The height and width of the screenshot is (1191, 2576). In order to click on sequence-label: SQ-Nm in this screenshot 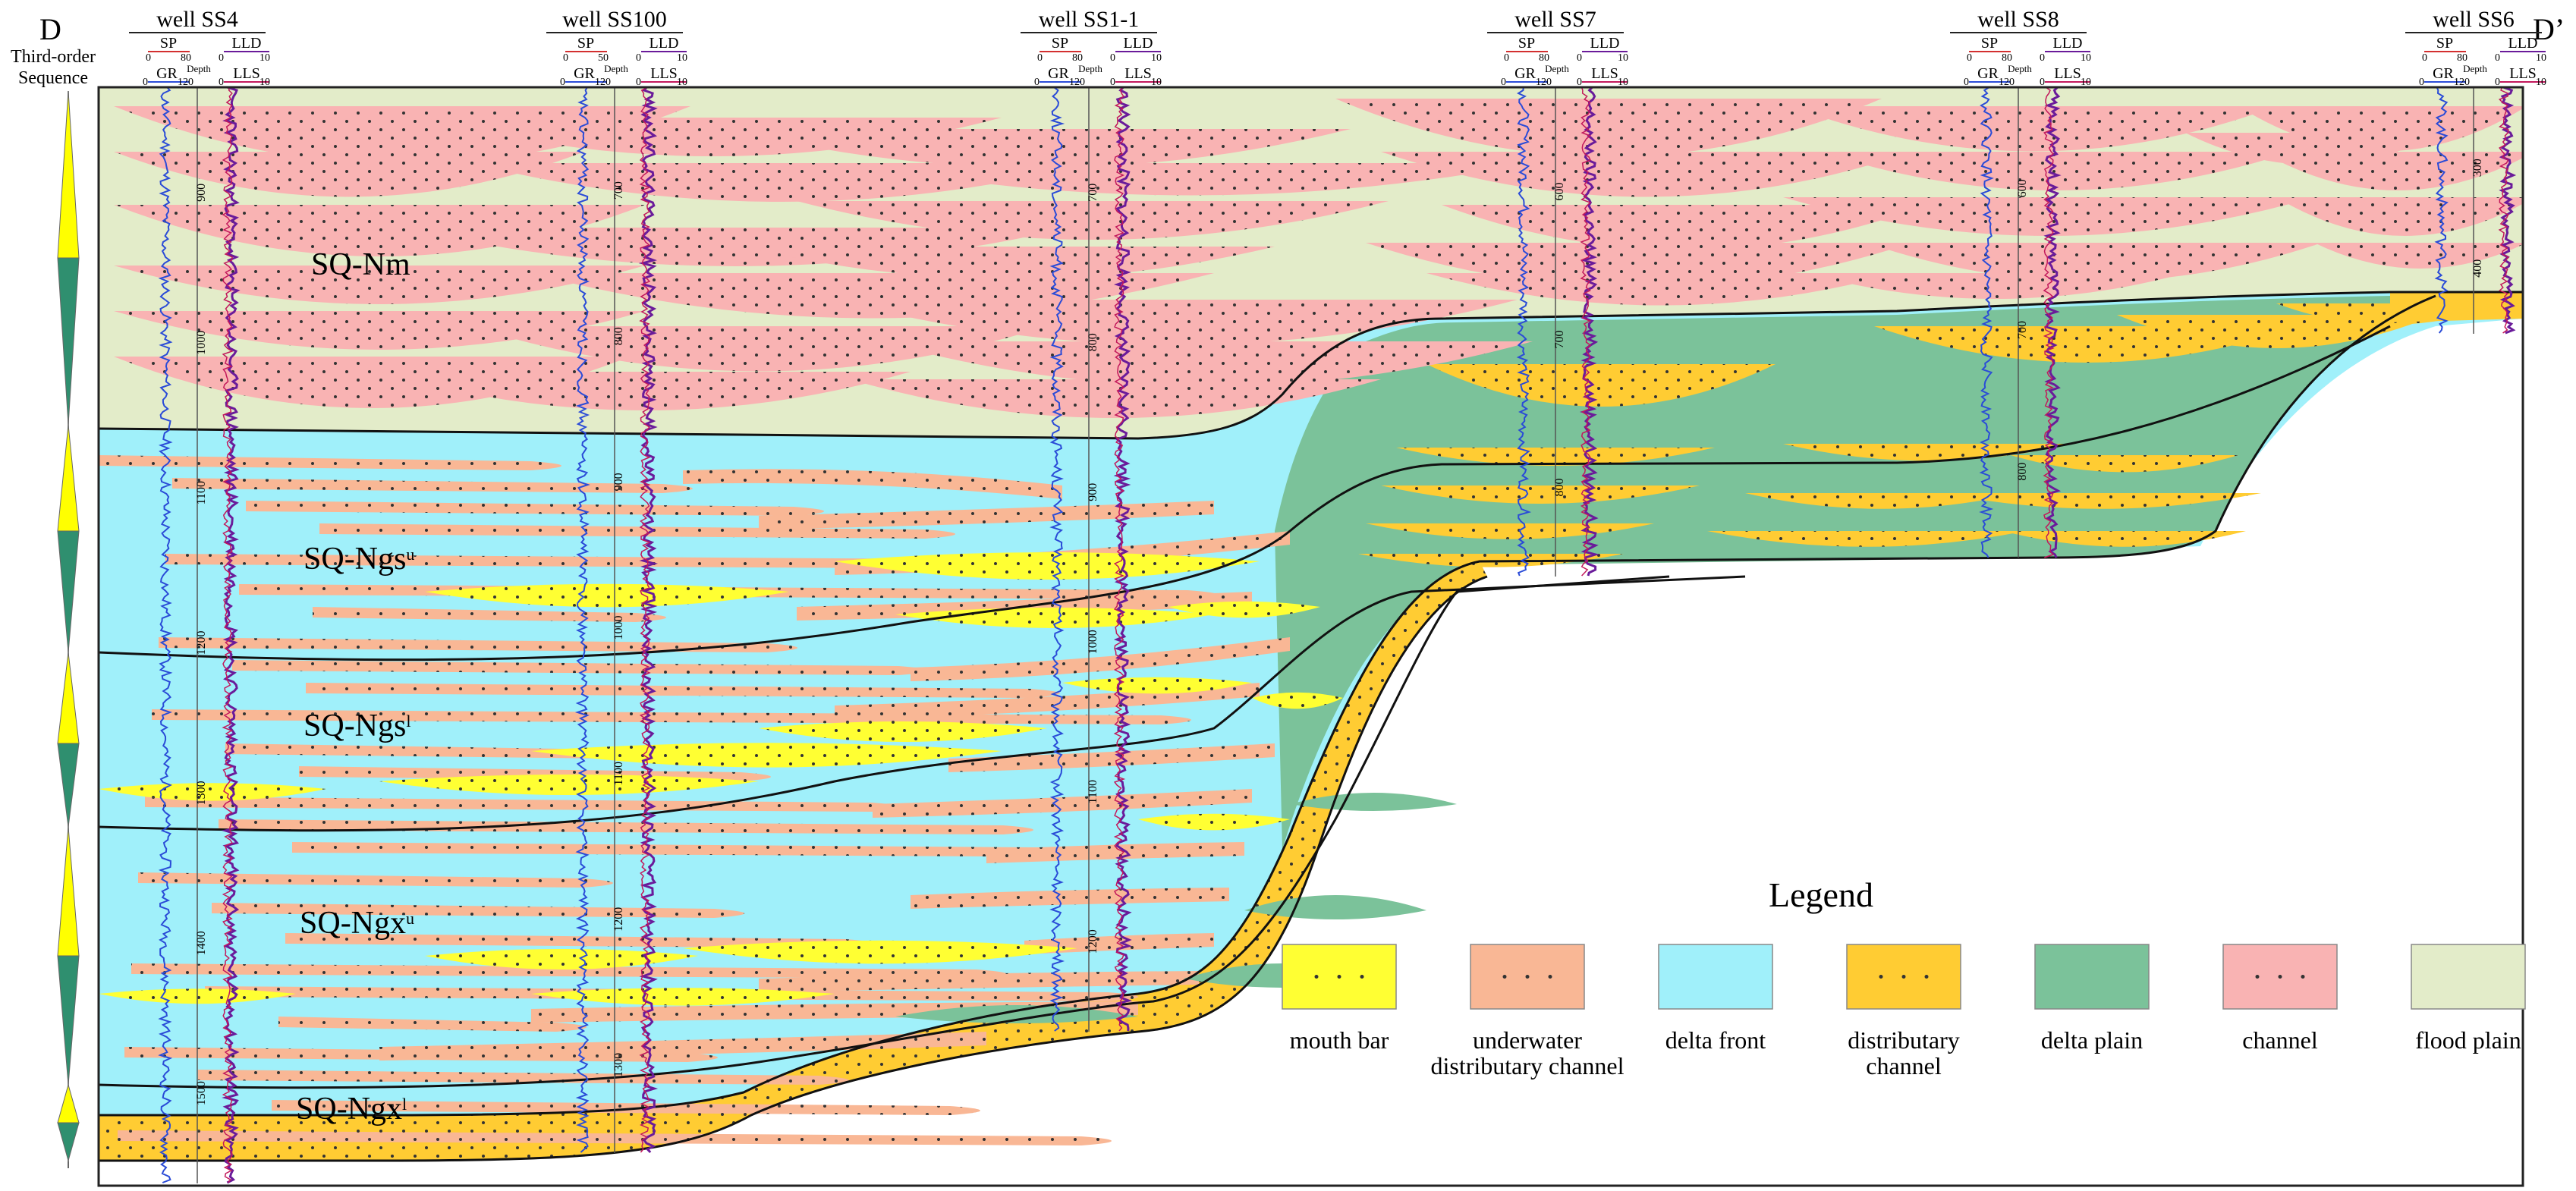, I will do `click(360, 264)`.